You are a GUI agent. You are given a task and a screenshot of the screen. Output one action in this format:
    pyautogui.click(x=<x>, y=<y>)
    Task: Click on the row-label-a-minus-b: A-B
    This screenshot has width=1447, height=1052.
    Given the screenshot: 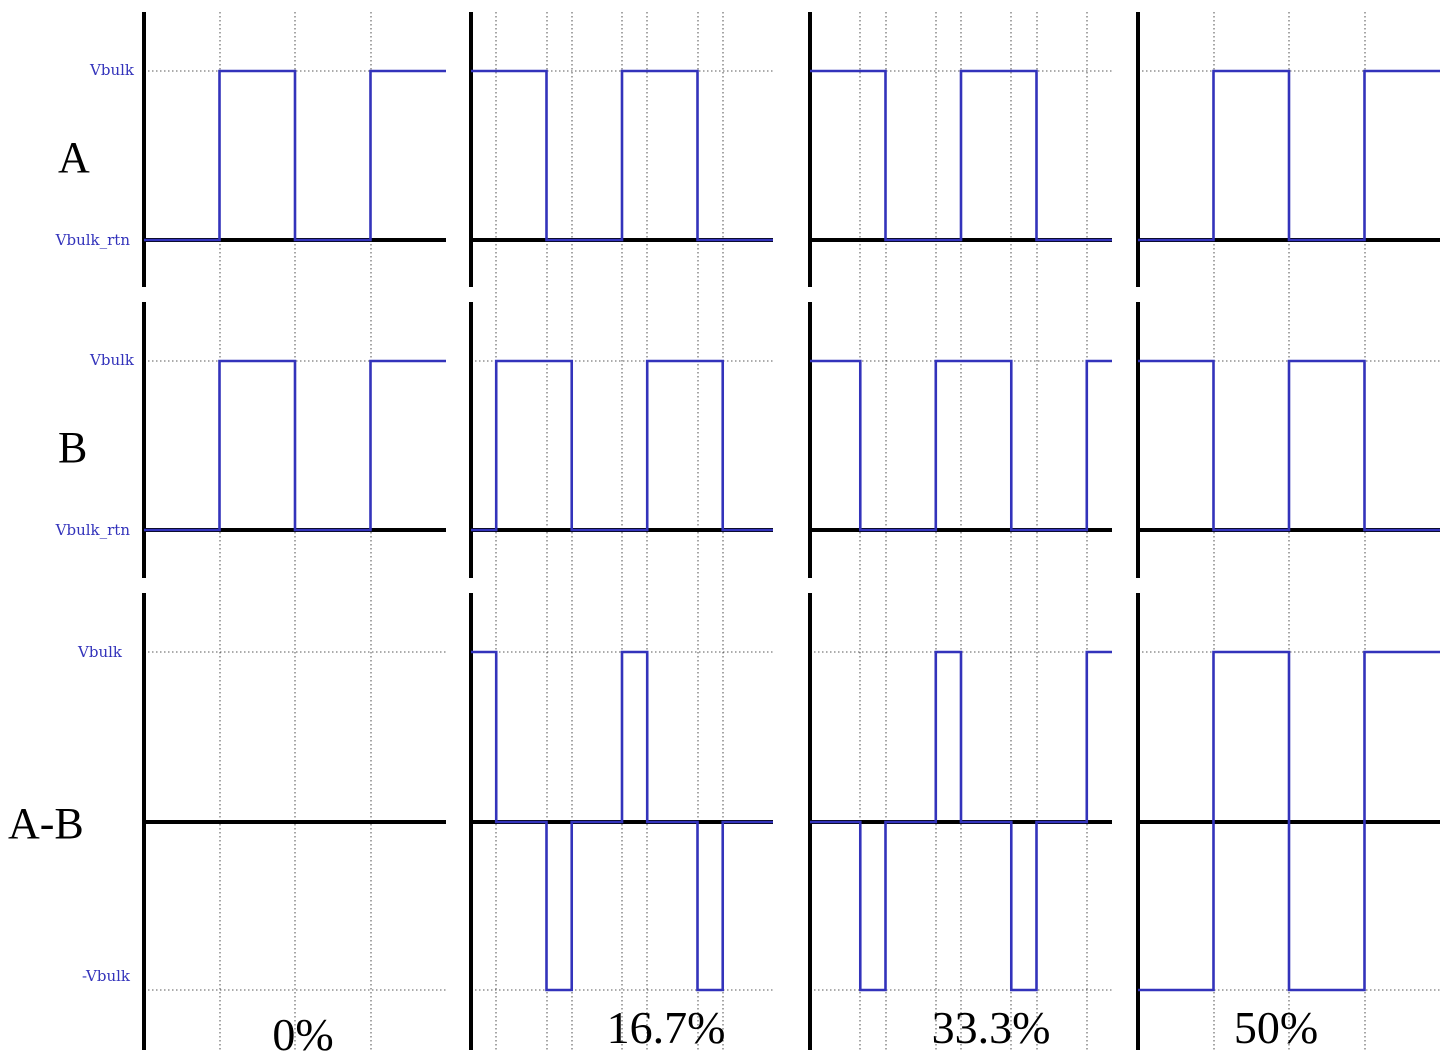 What is the action you would take?
    pyautogui.click(x=46, y=823)
    